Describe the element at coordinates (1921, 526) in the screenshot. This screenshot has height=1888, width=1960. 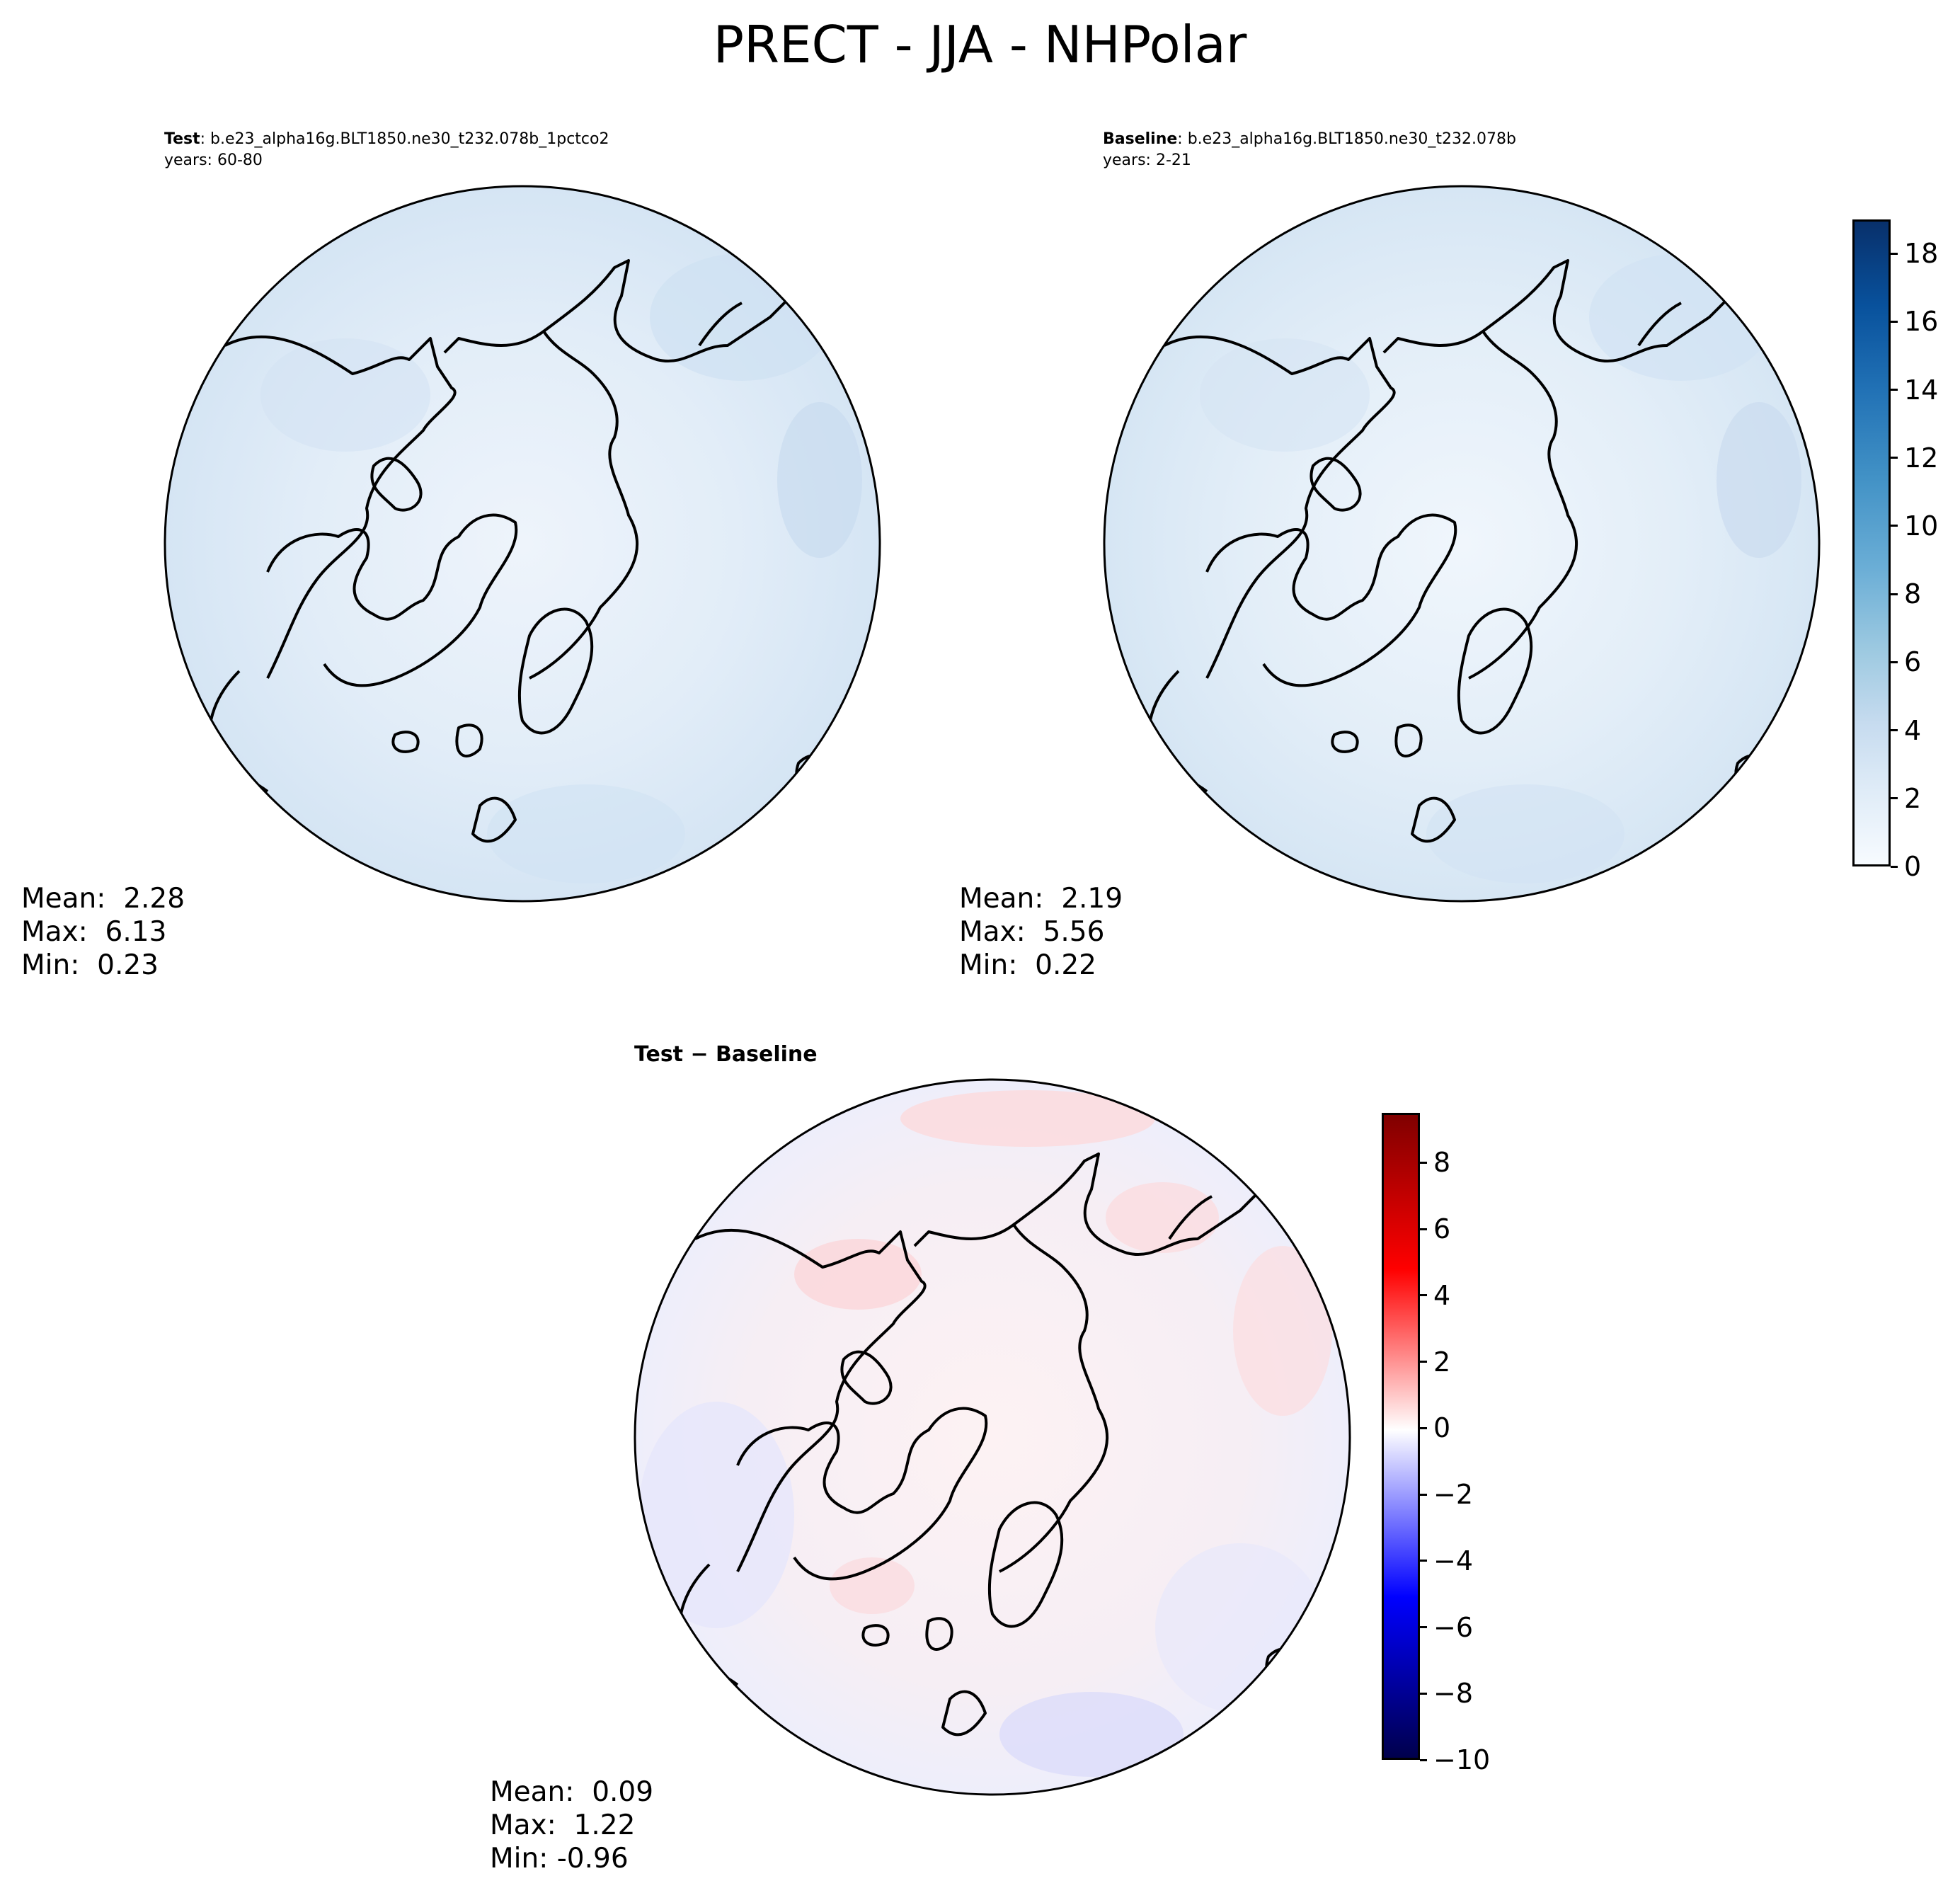
I see `colorbar-tick-label: 10` at that location.